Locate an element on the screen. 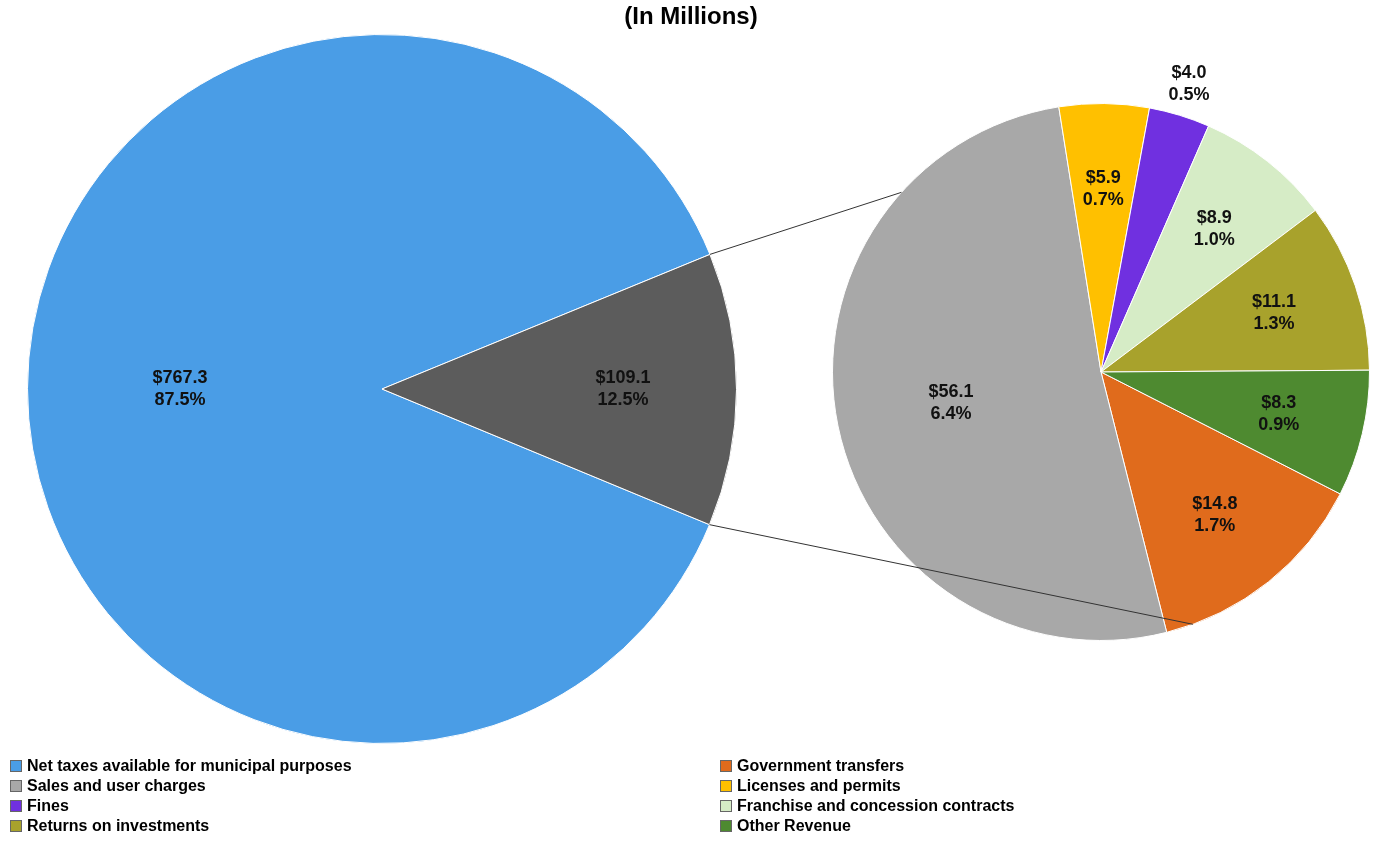 This screenshot has width=1382, height=850. legend-label: Government transfers is located at coordinates (821, 766).